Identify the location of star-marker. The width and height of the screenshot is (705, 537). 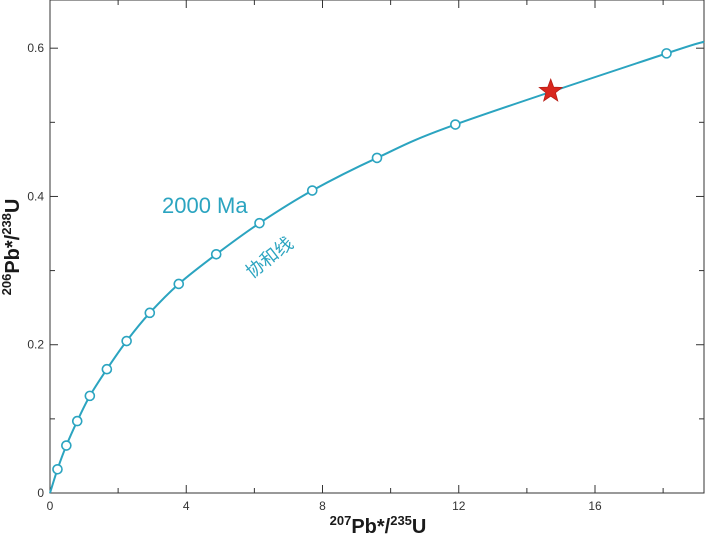
(551, 90).